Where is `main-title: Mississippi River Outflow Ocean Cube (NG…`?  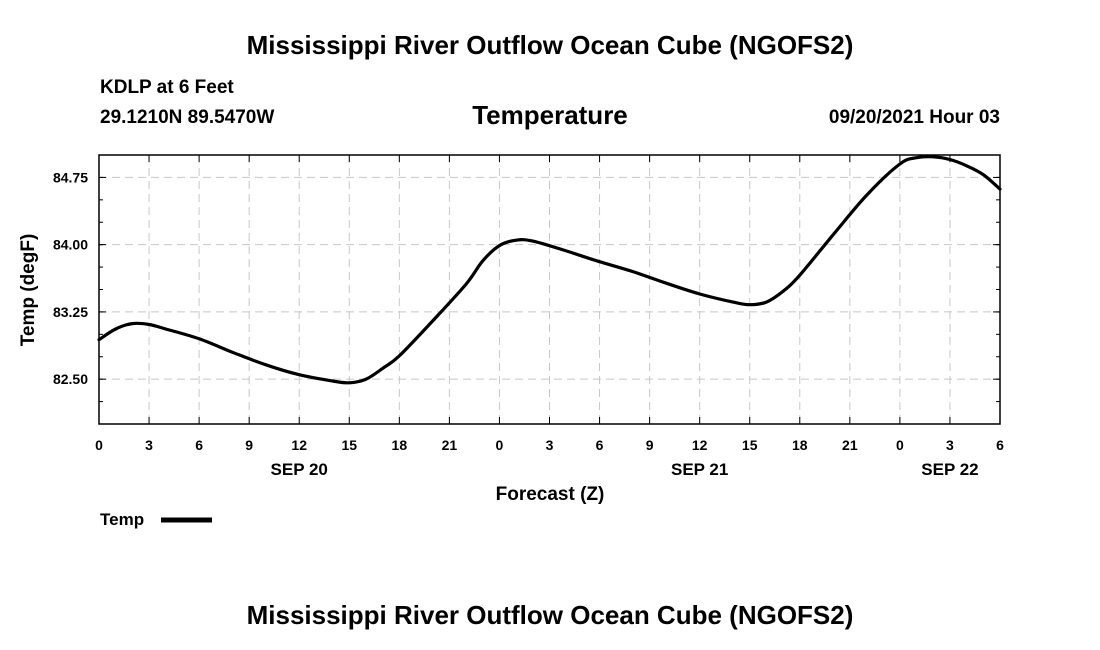 main-title: Mississippi River Outflow Ocean Cube (NG… is located at coordinates (550, 45).